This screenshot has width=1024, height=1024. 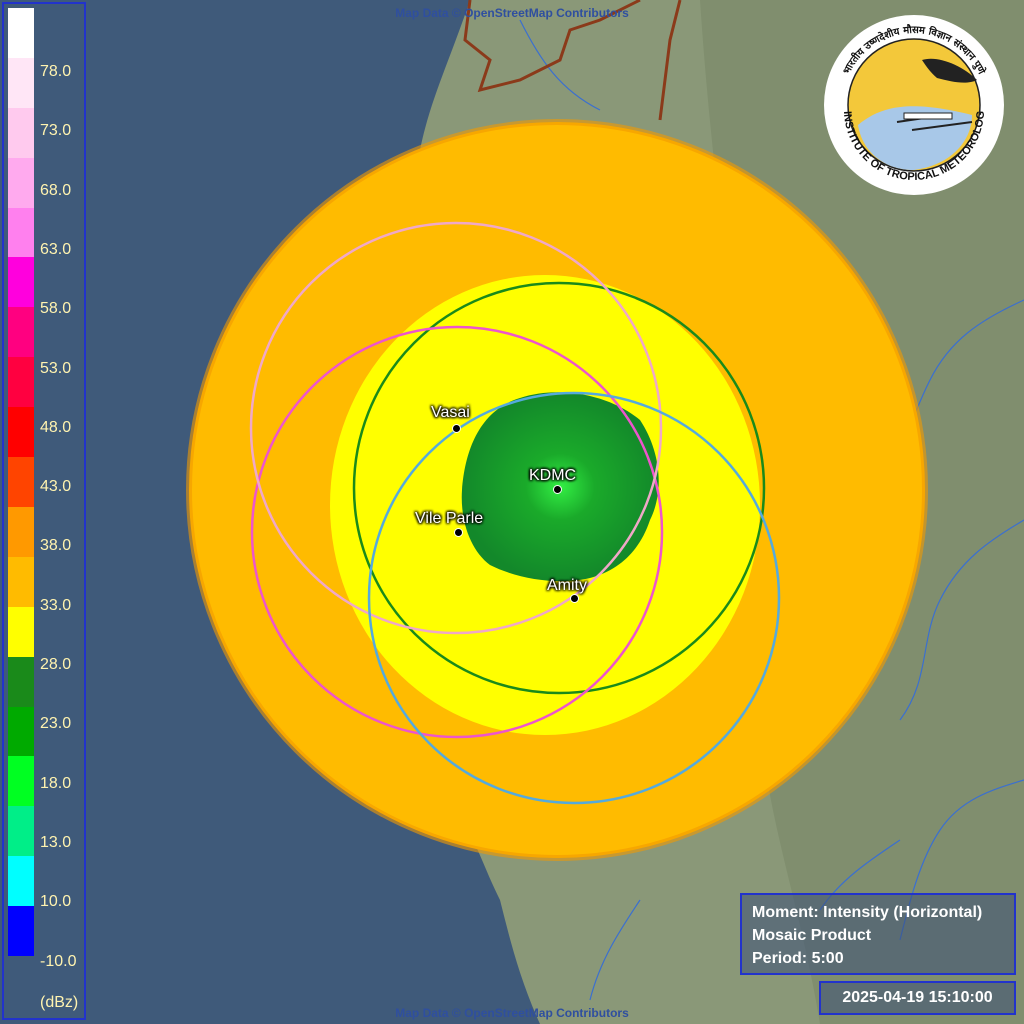 I want to click on legend-tick-label: 78.0, so click(x=56, y=71).